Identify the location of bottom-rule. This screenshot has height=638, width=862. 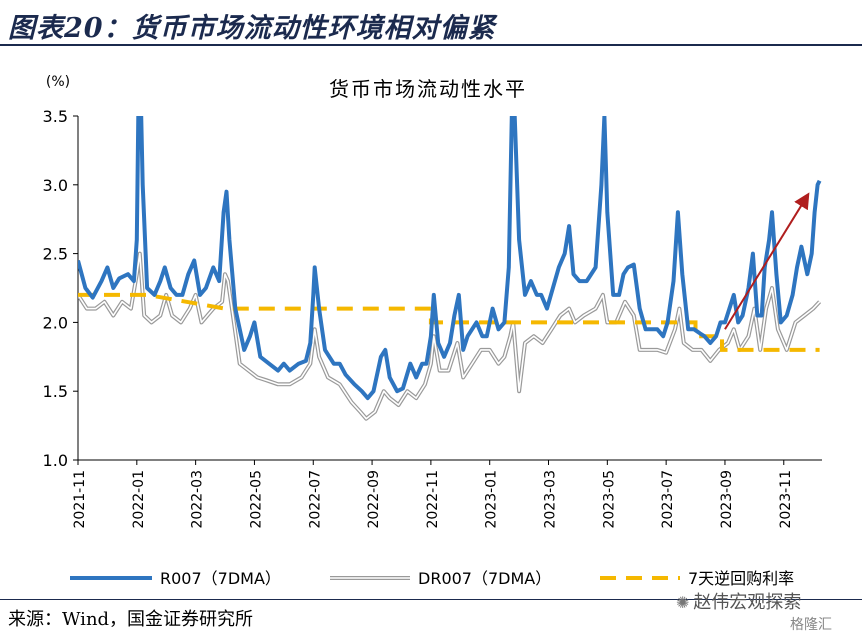
(431, 599).